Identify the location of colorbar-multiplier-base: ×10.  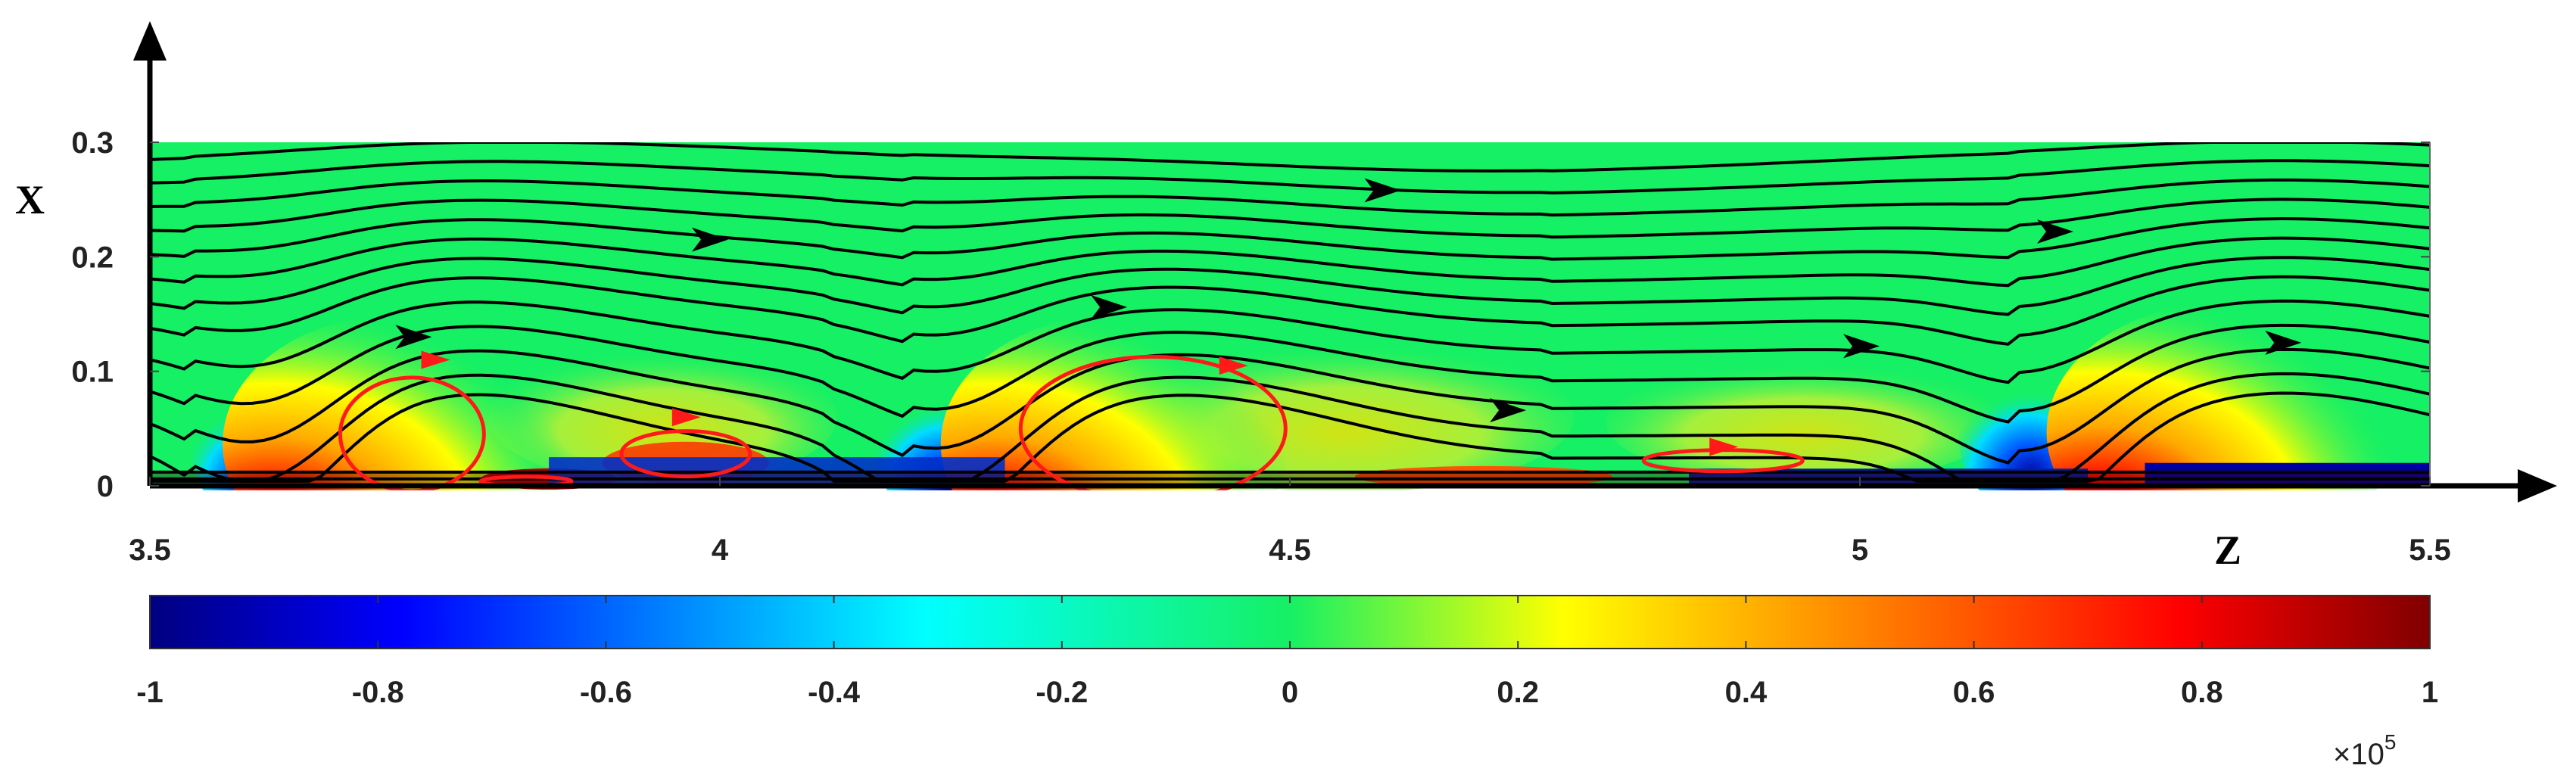
(2358, 754).